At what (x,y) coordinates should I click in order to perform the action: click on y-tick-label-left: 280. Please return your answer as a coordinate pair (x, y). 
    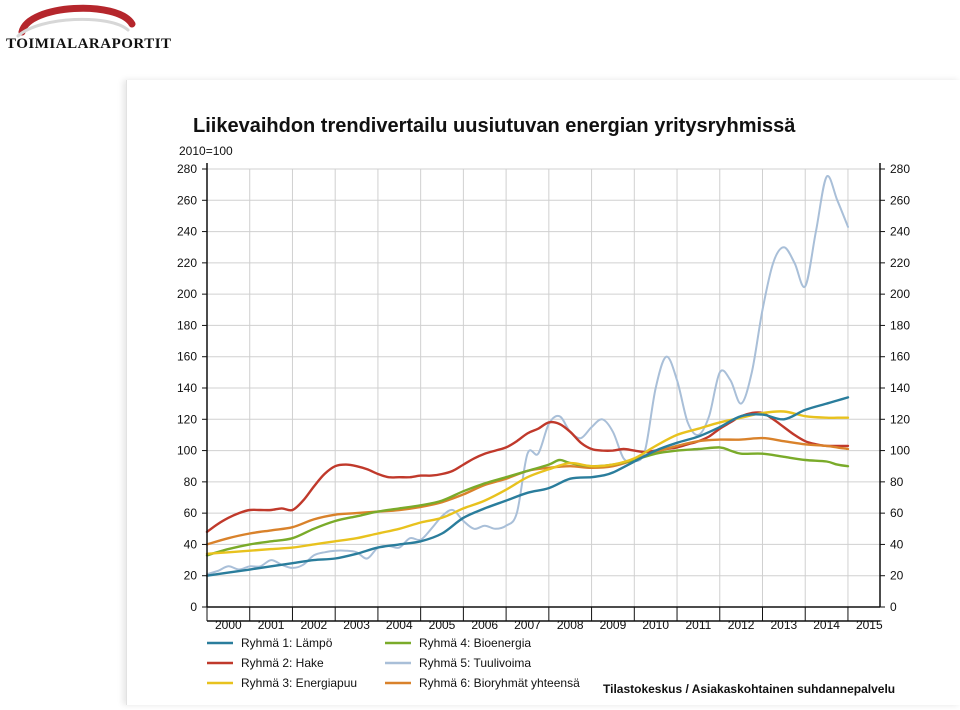
    Looking at the image, I should click on (187, 169).